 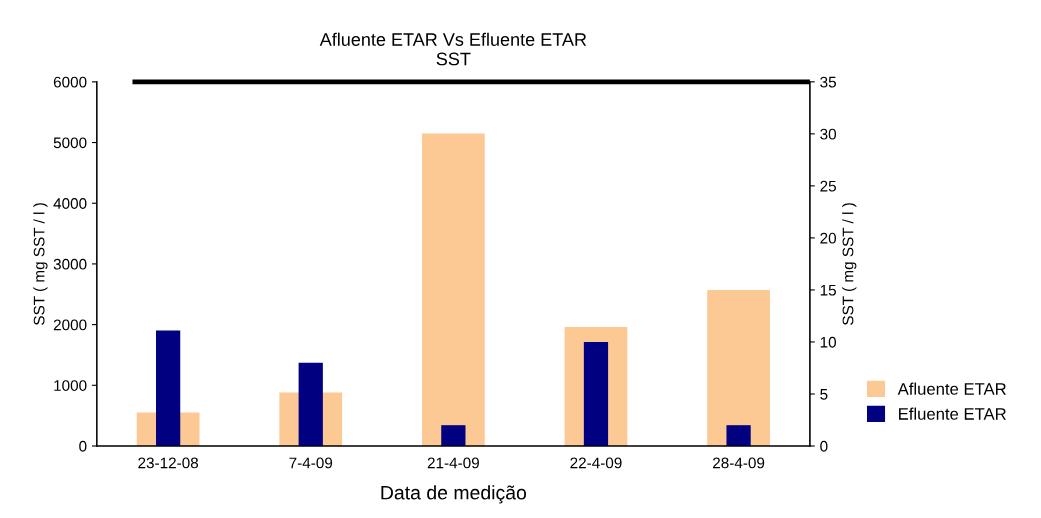 What do you see at coordinates (40, 264) in the screenshot?
I see `y-axis-title: SST ( mg SST / l )` at bounding box center [40, 264].